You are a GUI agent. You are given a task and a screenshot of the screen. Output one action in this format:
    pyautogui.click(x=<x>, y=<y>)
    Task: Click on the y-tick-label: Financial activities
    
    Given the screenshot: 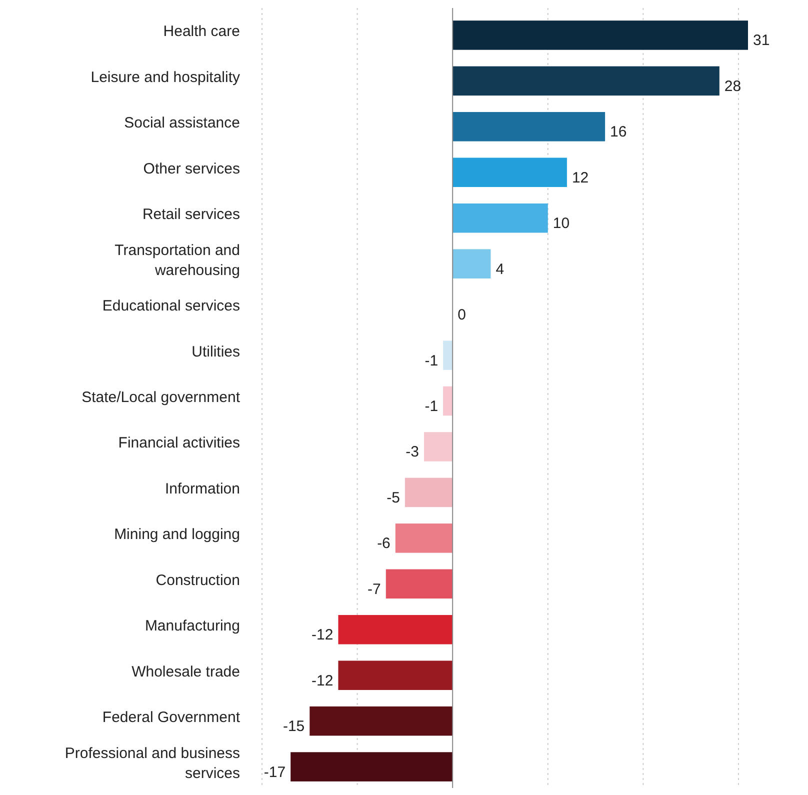 What is the action you would take?
    pyautogui.click(x=179, y=443)
    